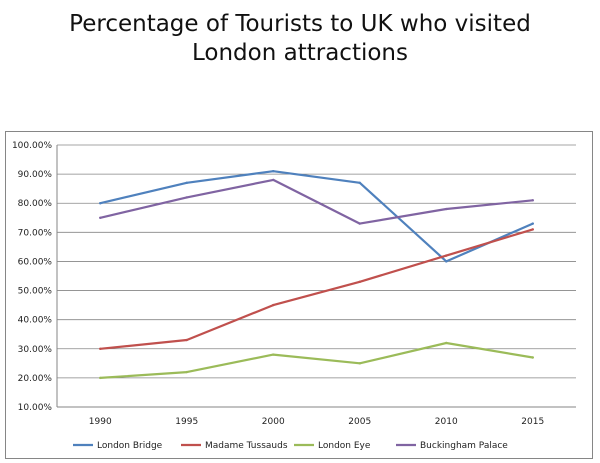  Describe the element at coordinates (316, 201) in the screenshot. I see `series-line-buckingham-palace` at that location.